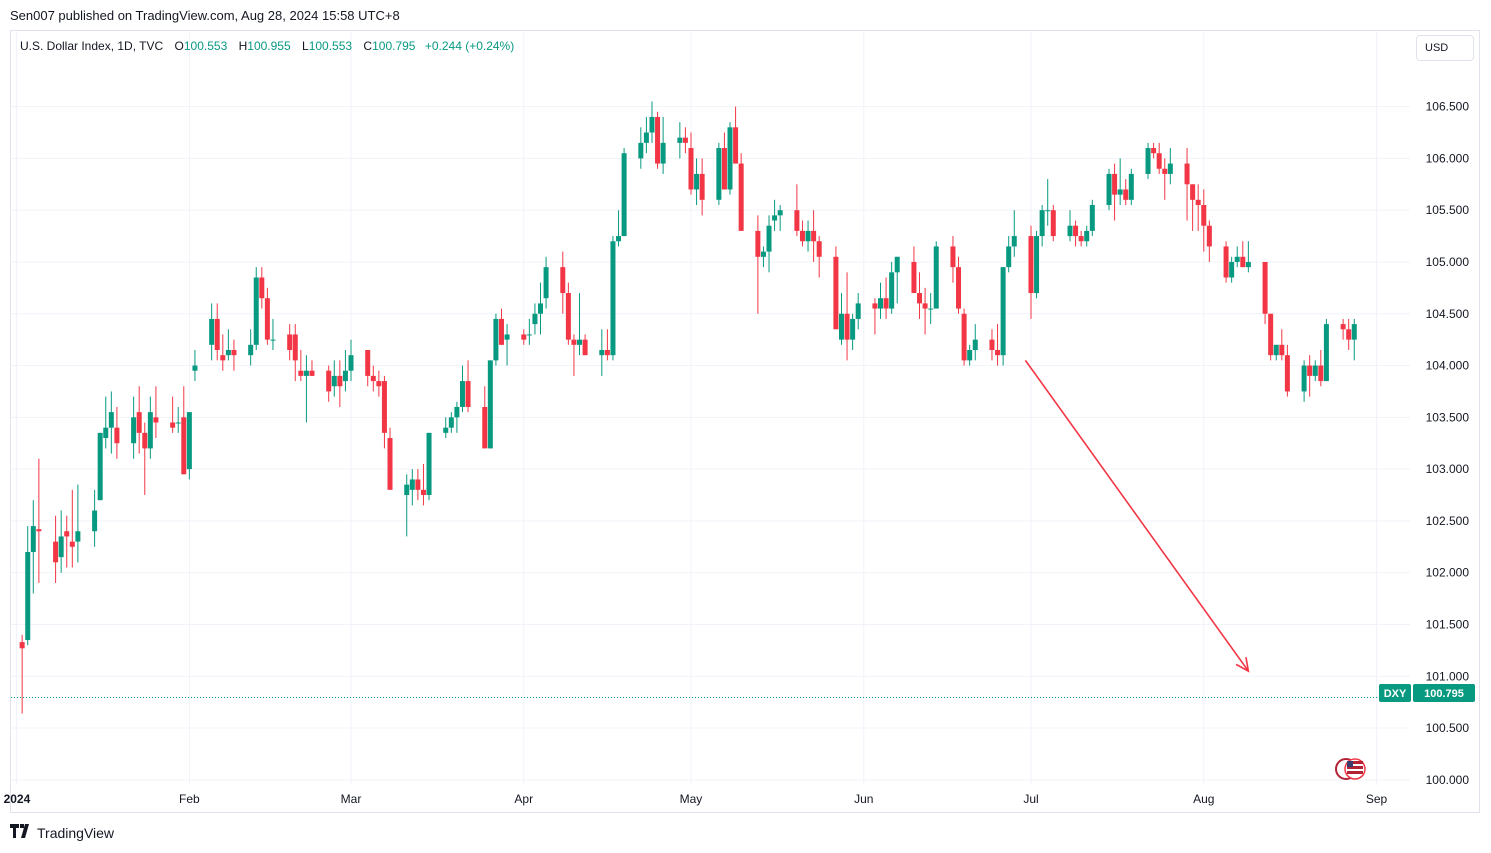 This screenshot has width=1491, height=853. What do you see at coordinates (1242, 665) in the screenshot?
I see `arrow-head` at bounding box center [1242, 665].